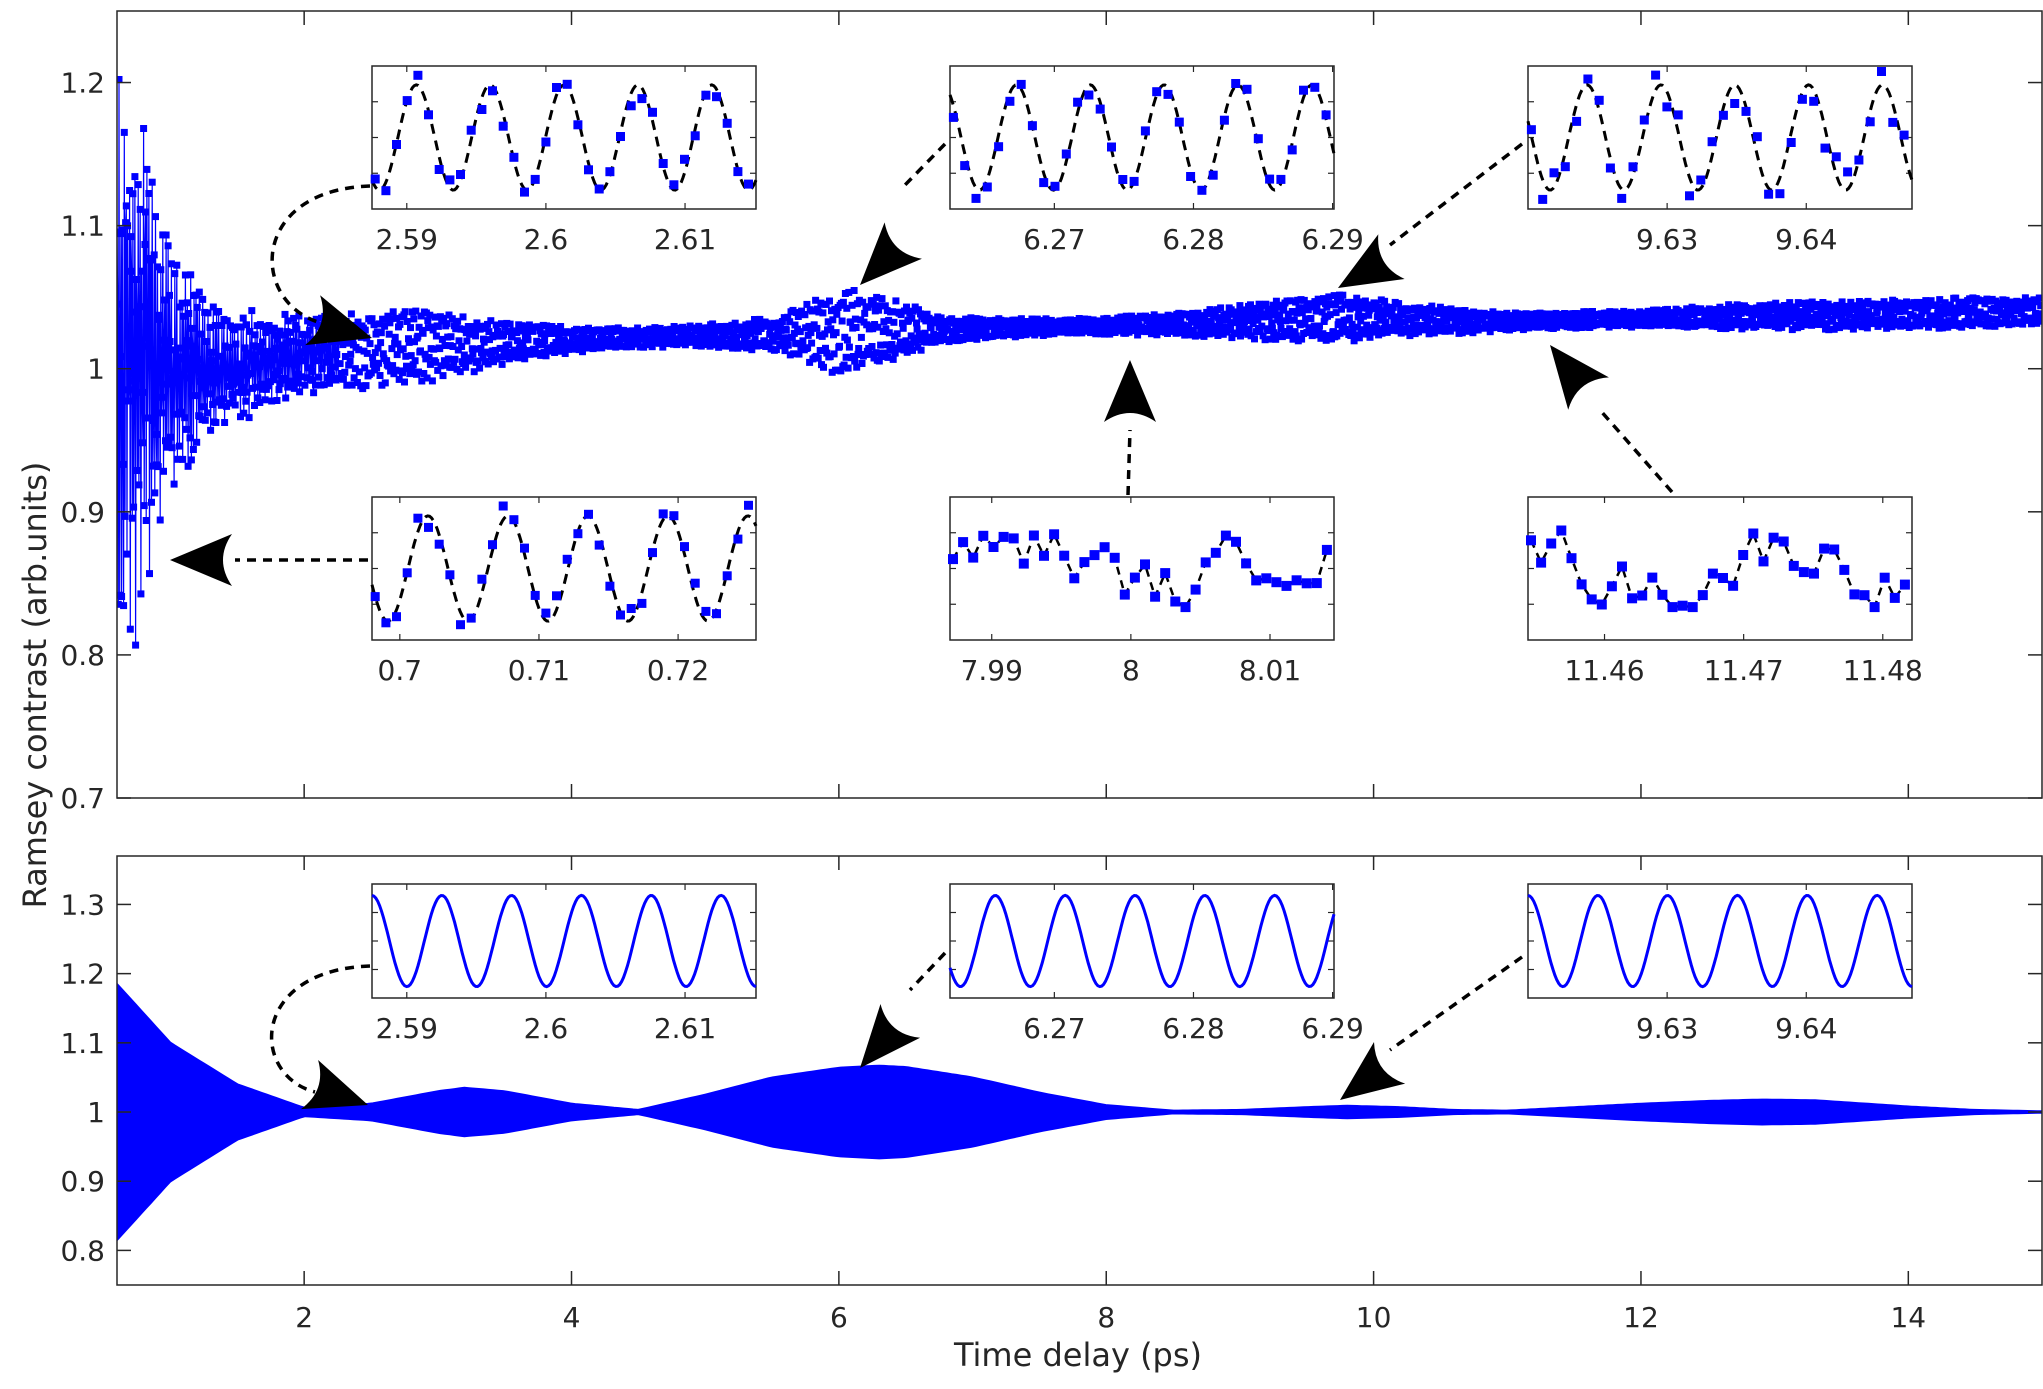  I want to click on arrow-inset-d, so click(269, 560).